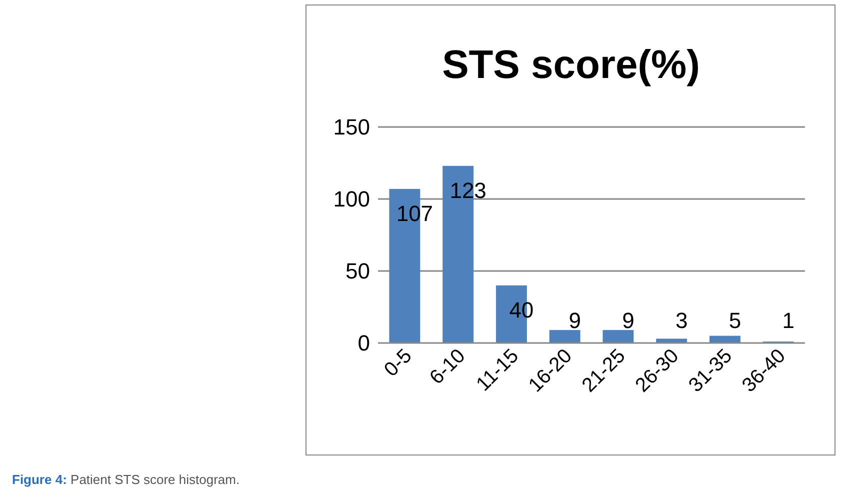 The height and width of the screenshot is (493, 845). Describe the element at coordinates (788, 320) in the screenshot. I see `data-label: 1` at that location.